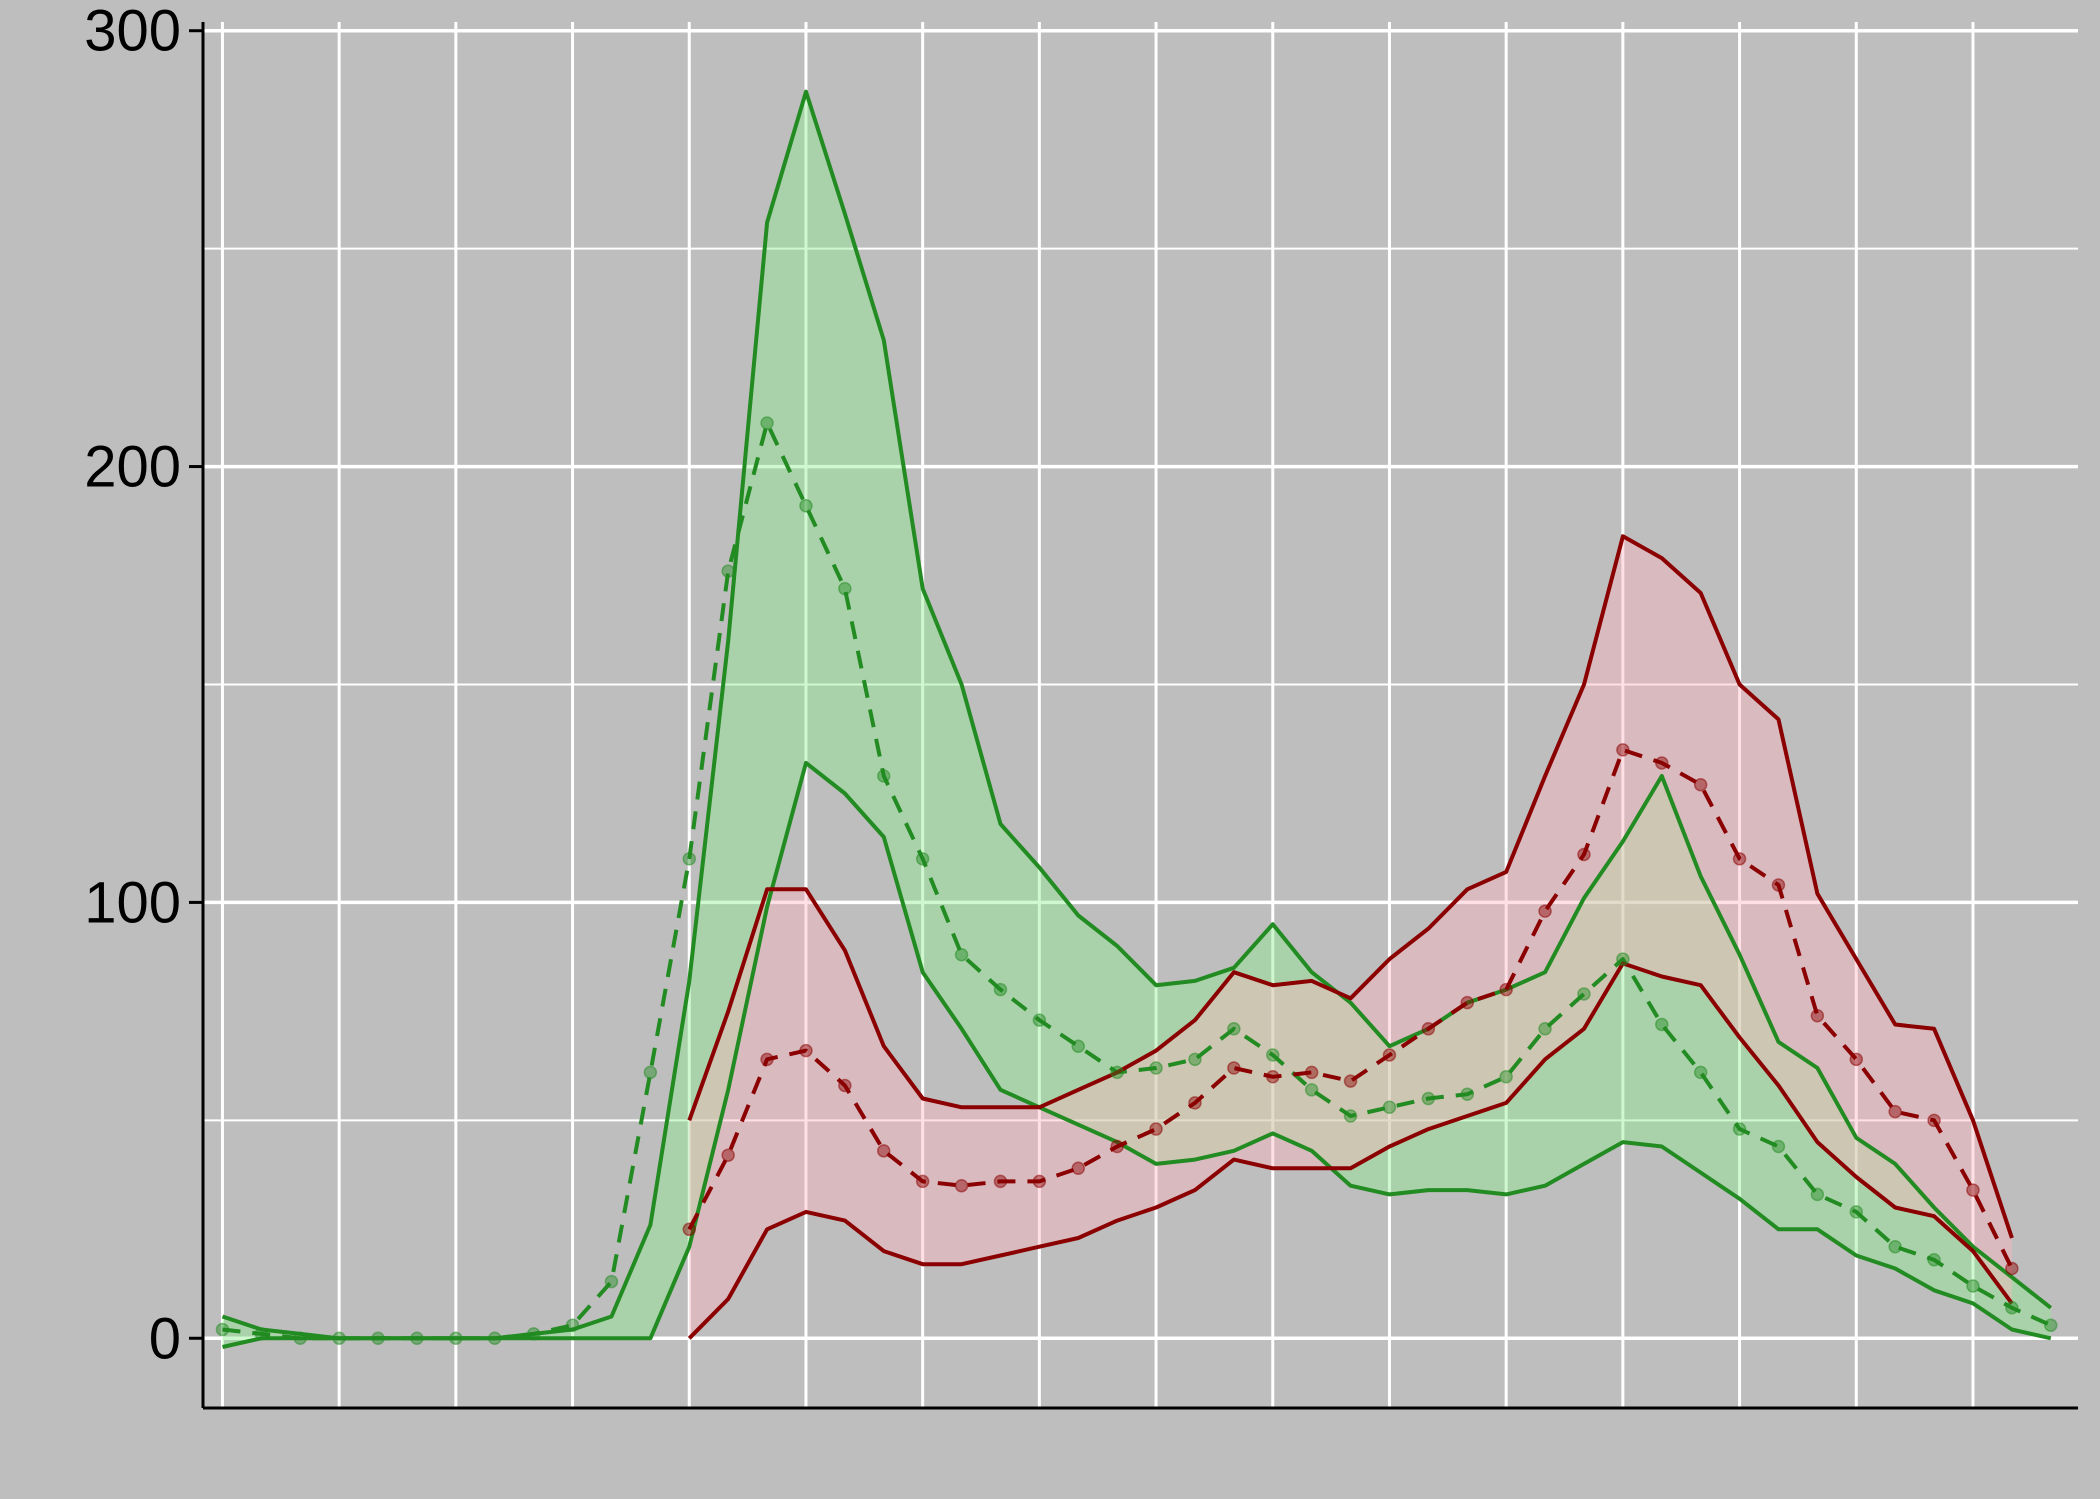 This screenshot has width=2100, height=1499. What do you see at coordinates (165, 1338) in the screenshot?
I see `y-tick-label: 0` at bounding box center [165, 1338].